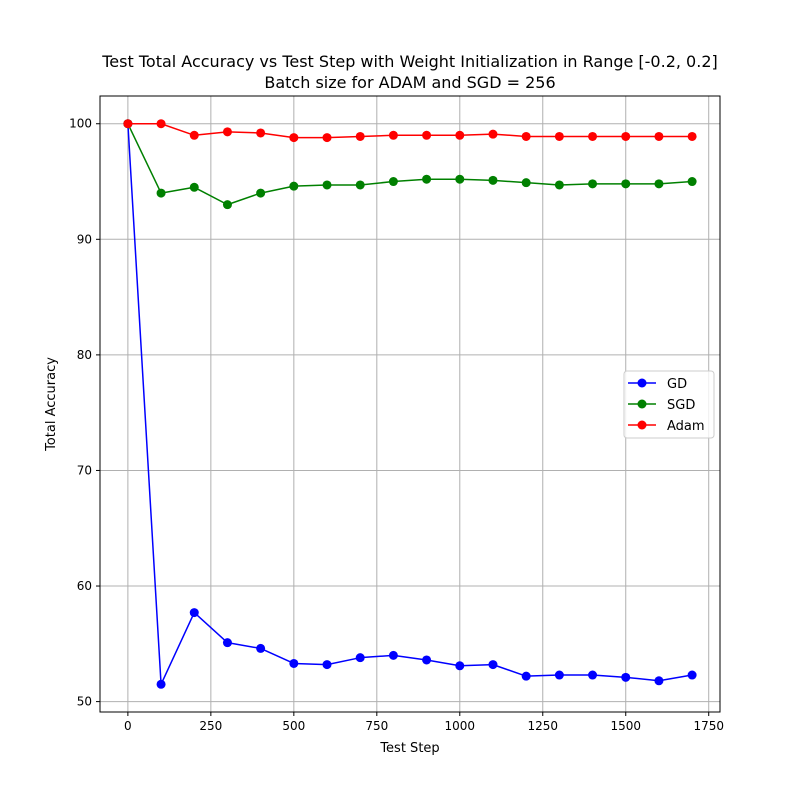  What do you see at coordinates (625, 726) in the screenshot?
I see `x-tick-label: 1500` at bounding box center [625, 726].